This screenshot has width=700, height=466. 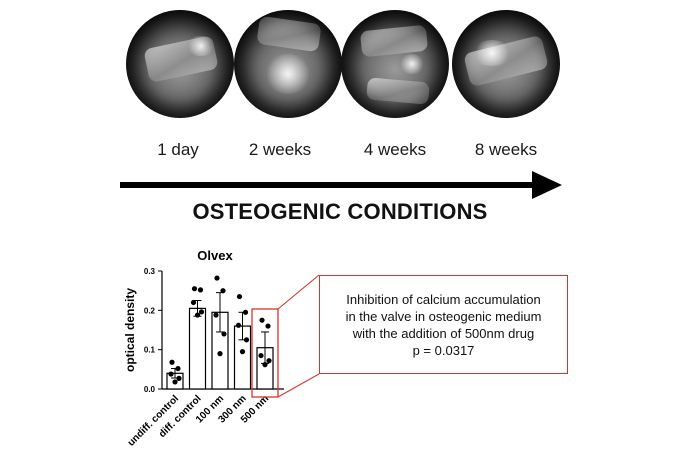 I want to click on timeline-arrow-shaft, so click(x=329, y=185).